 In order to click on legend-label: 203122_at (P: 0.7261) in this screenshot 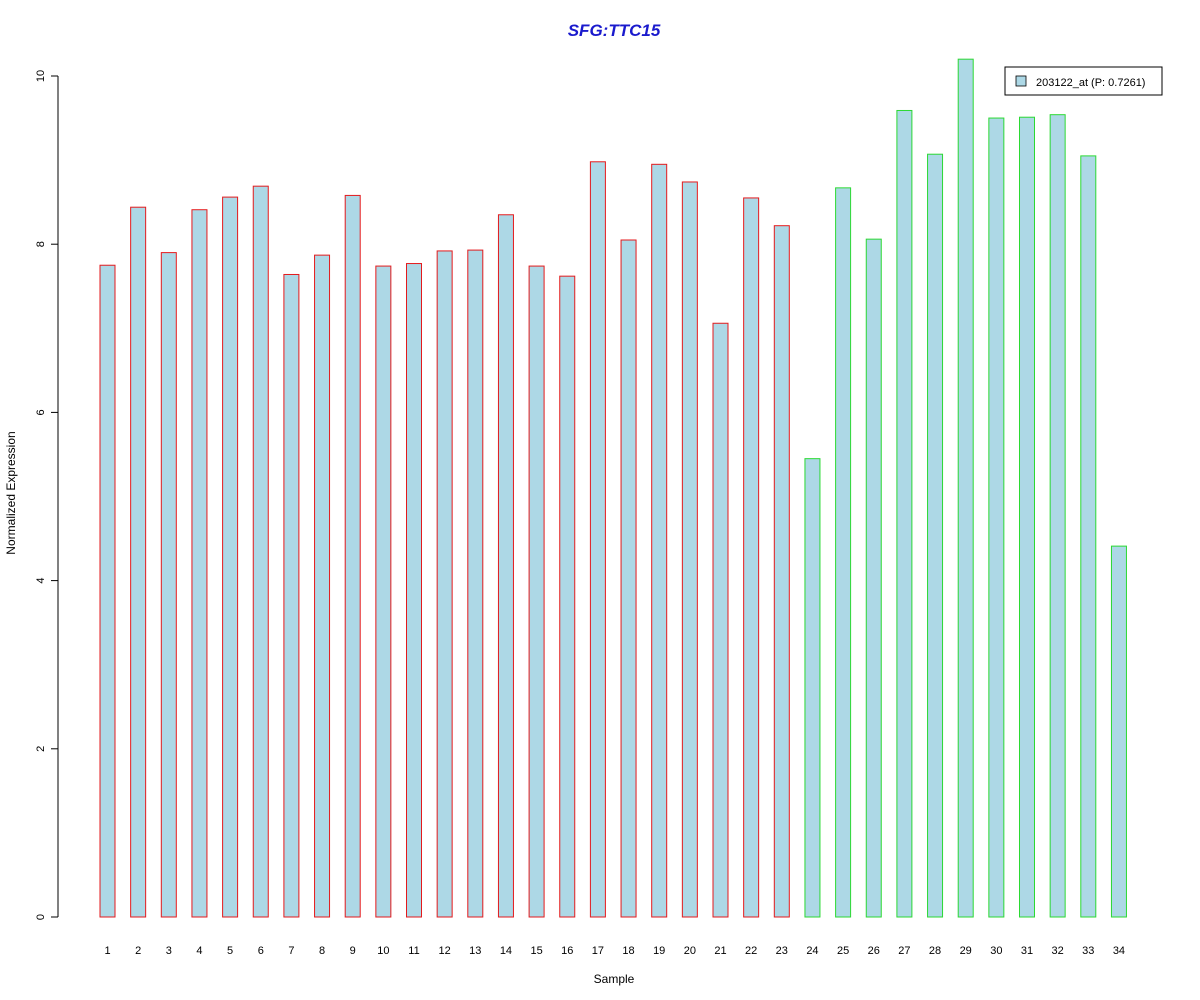, I will do `click(1090, 83)`.